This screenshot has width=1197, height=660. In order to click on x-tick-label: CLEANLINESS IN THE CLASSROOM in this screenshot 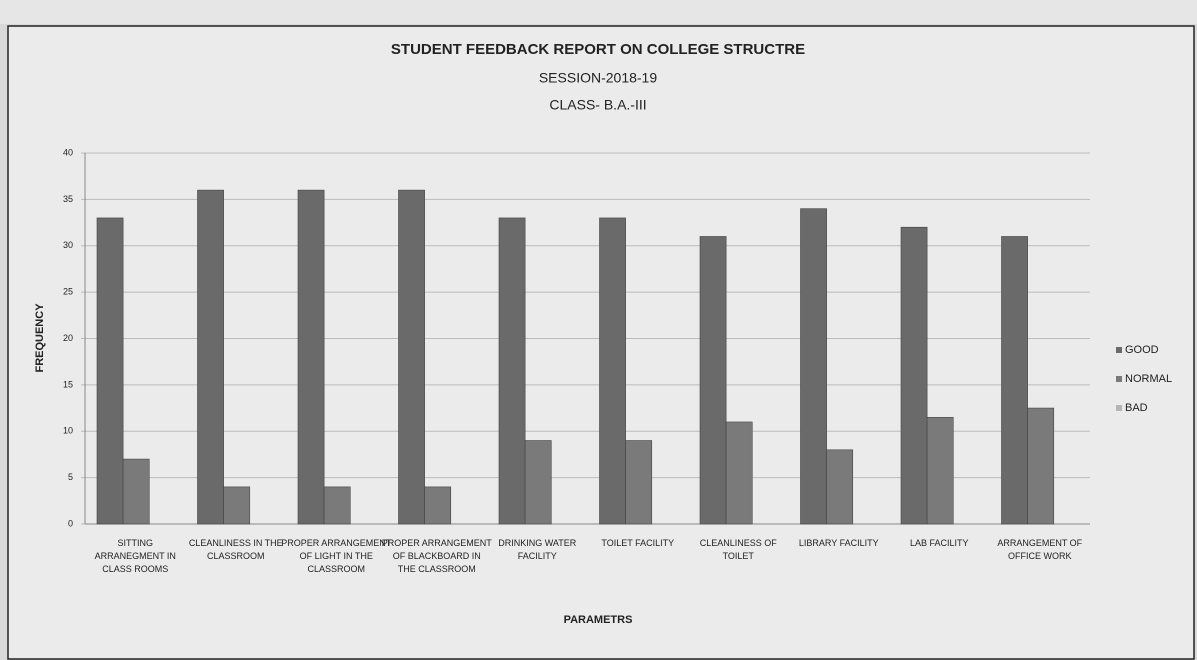, I will do `click(236, 549)`.